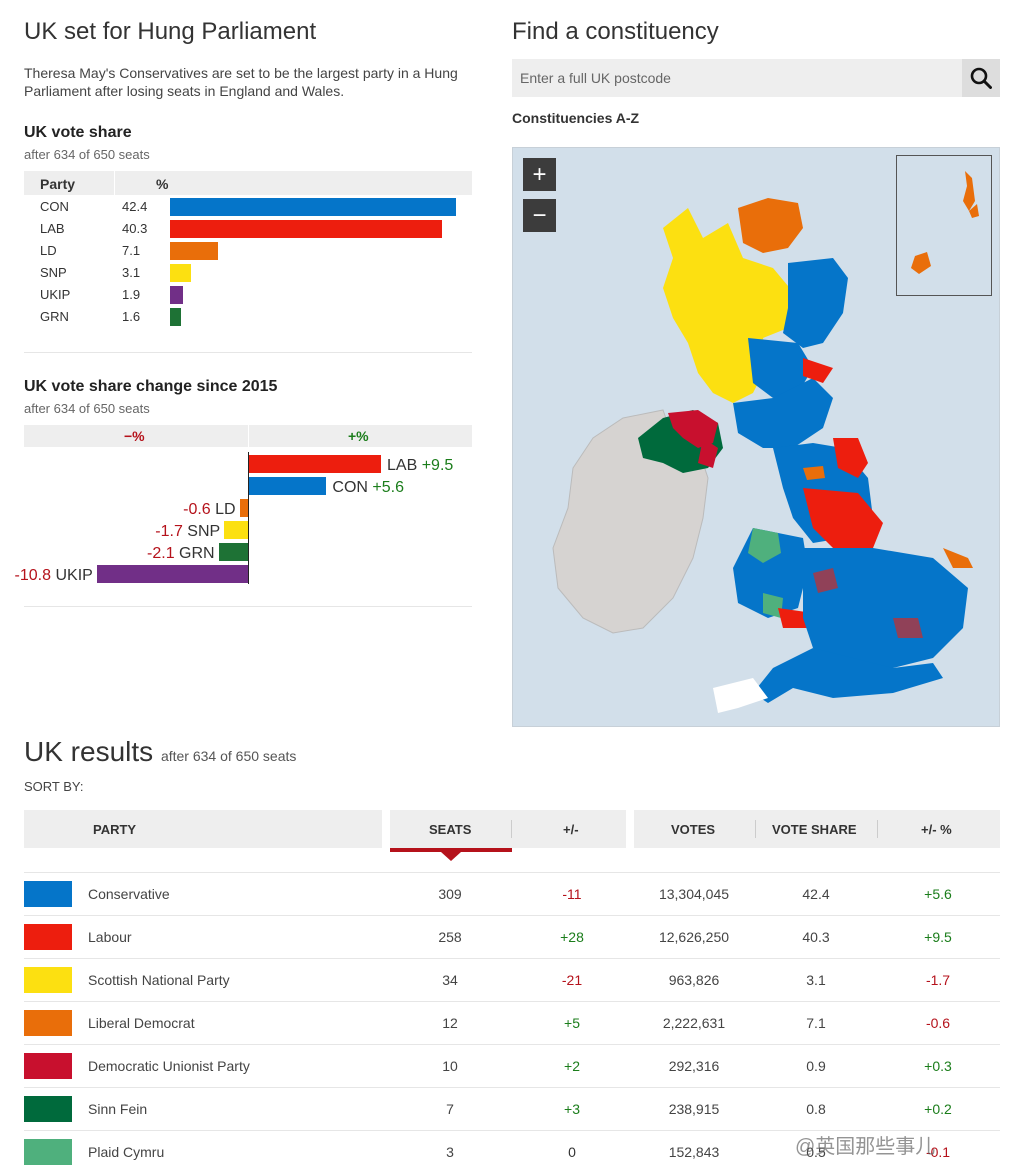 The width and height of the screenshot is (1018, 1167). Describe the element at coordinates (248, 251) in the screenshot. I see `vote-share-row: LD 7.1` at that location.